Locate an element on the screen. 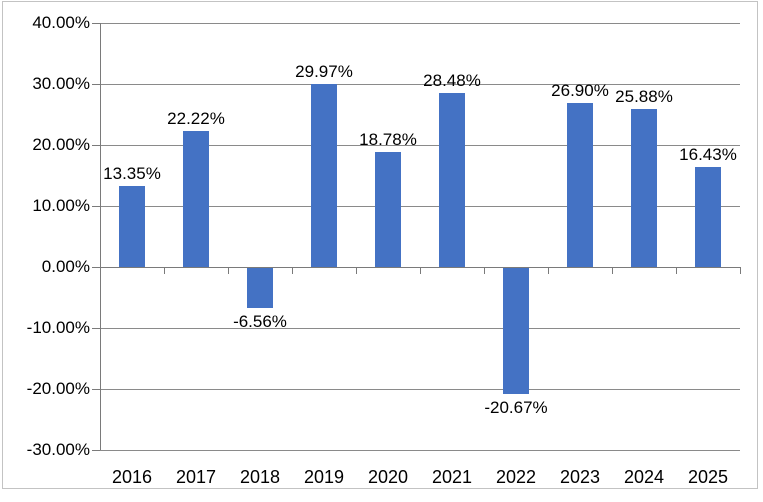  y-axis-line is located at coordinates (100, 236).